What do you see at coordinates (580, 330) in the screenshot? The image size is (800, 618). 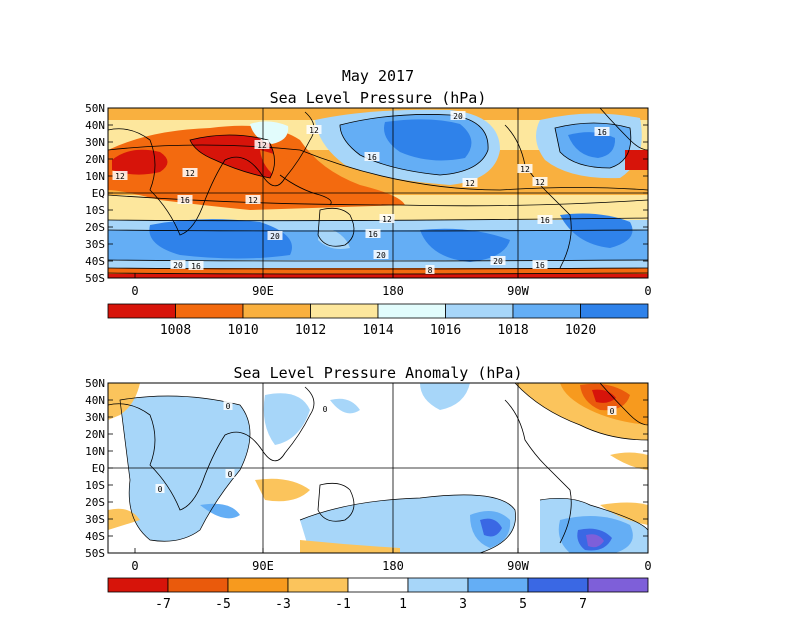 I see `slp-colorbar-label: 1020` at bounding box center [580, 330].